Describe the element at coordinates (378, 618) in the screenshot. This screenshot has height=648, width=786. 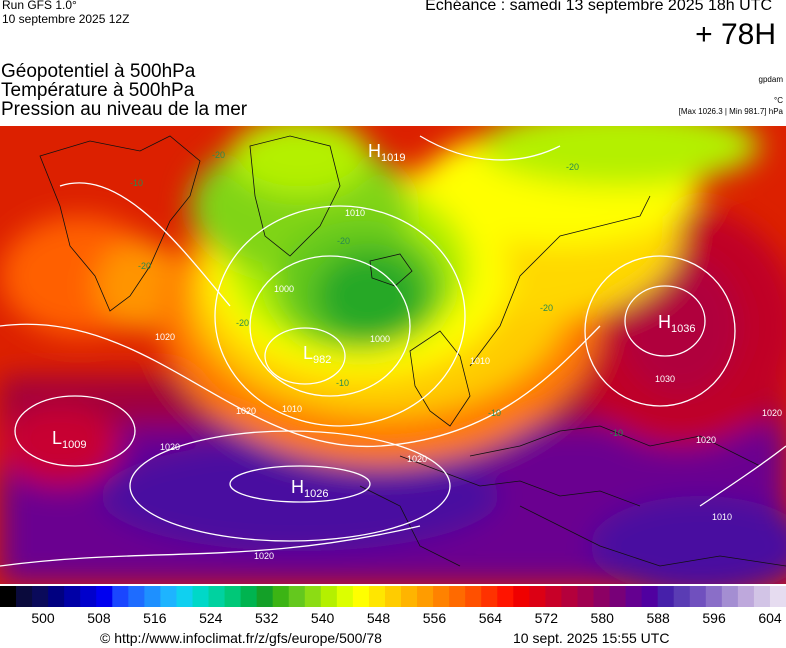
I see `color-scale-tick: 548` at that location.